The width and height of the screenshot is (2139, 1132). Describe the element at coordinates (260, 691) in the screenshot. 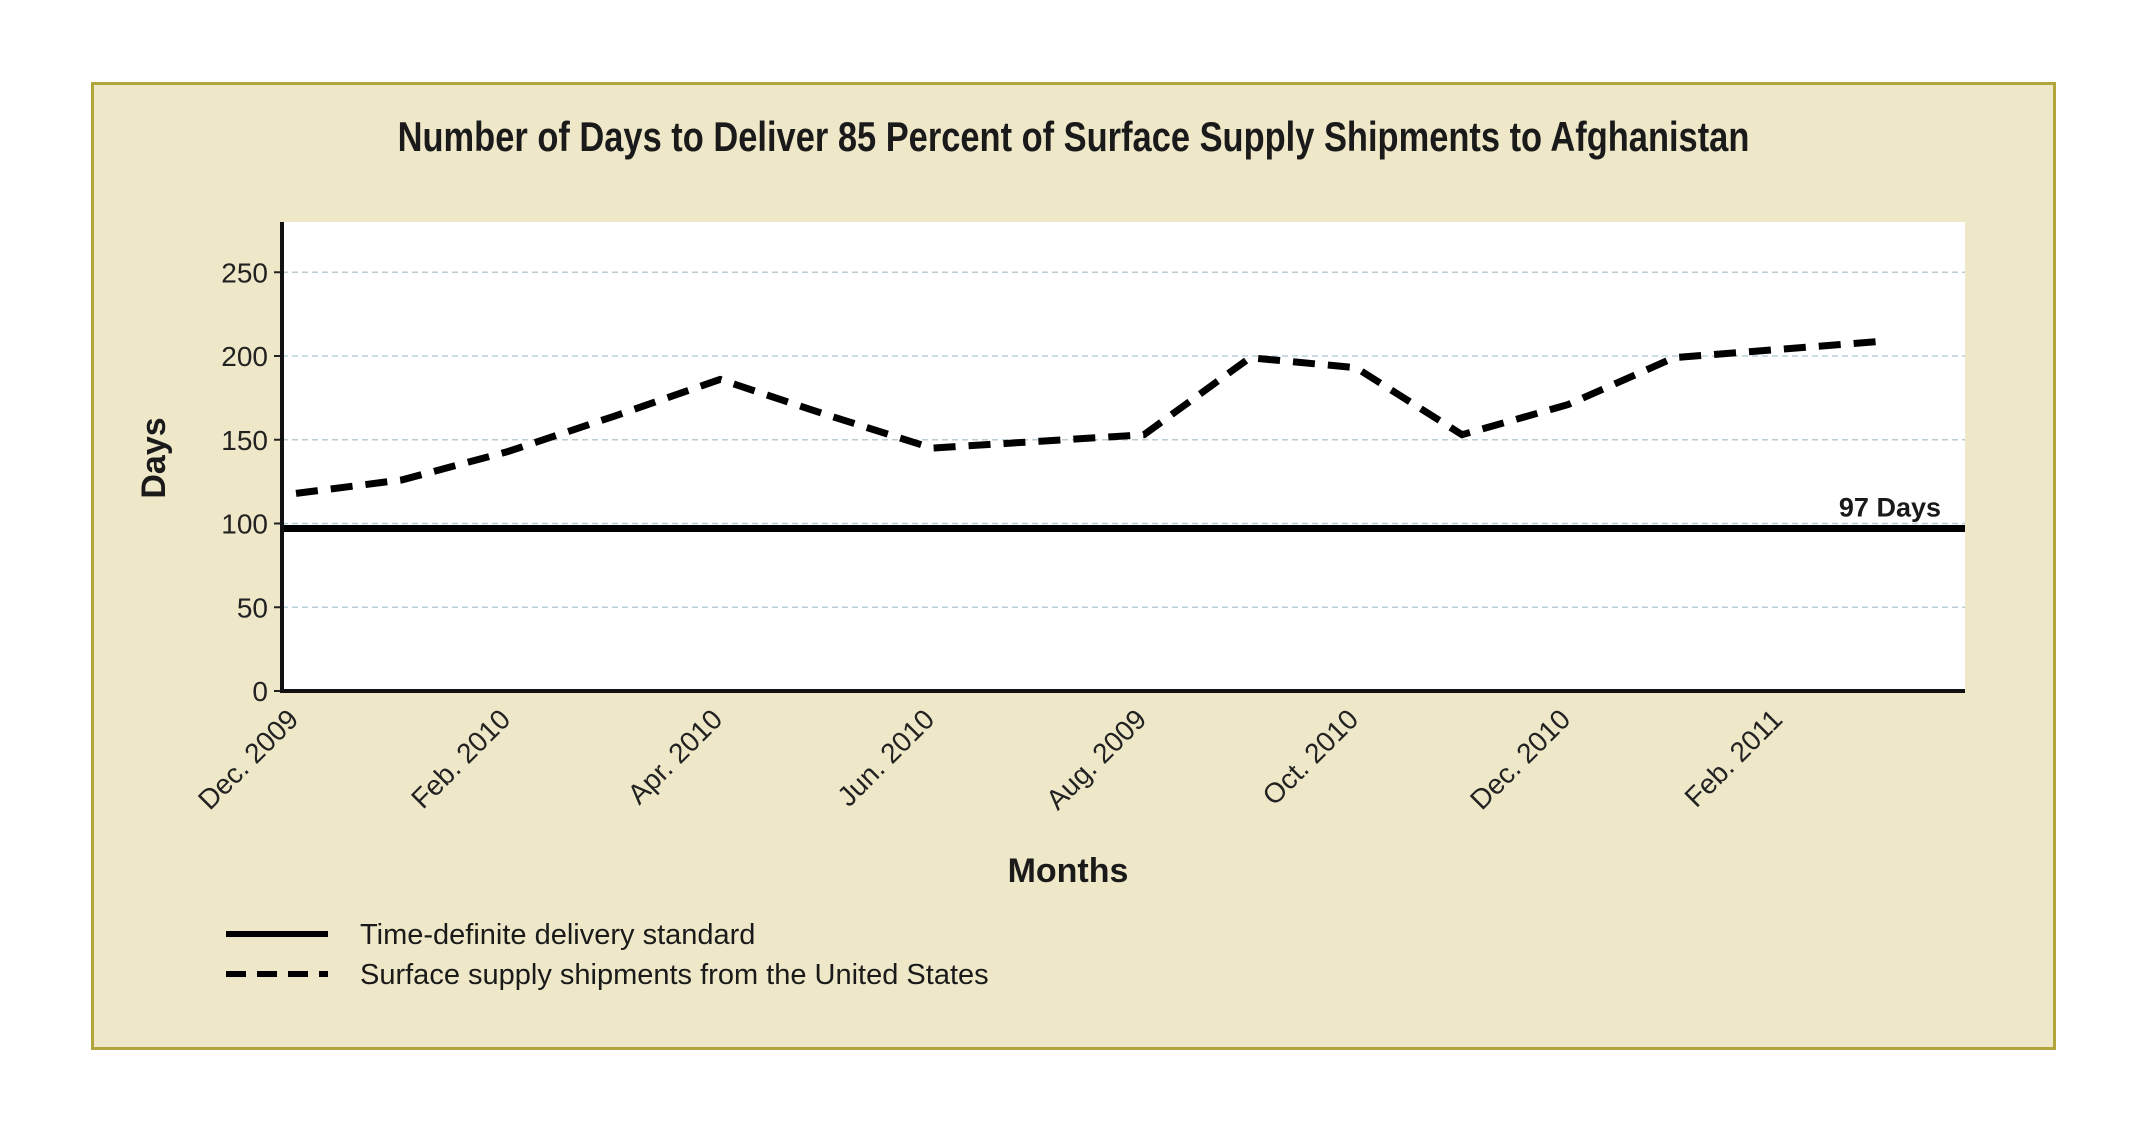

I see `y-tick-label: 0` at that location.